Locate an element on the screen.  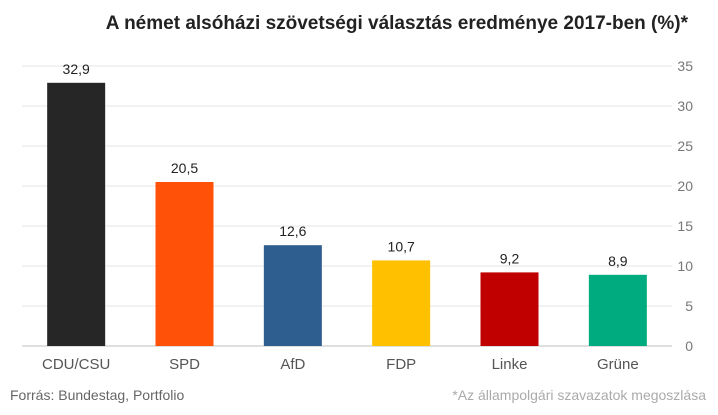
data-label: 9,2 is located at coordinates (510, 258).